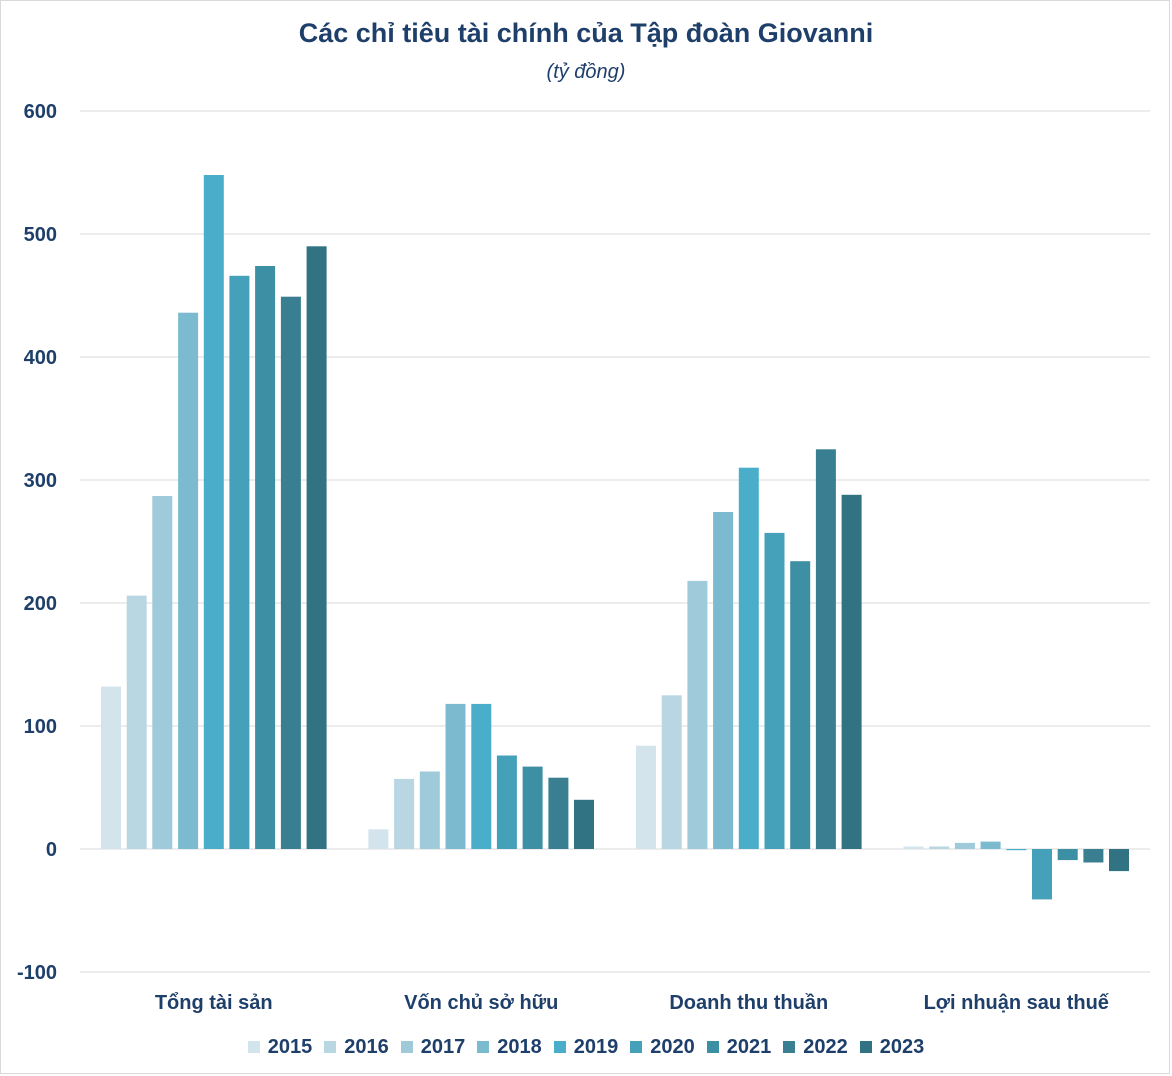  I want to click on legend-item: 2018, so click(509, 1047).